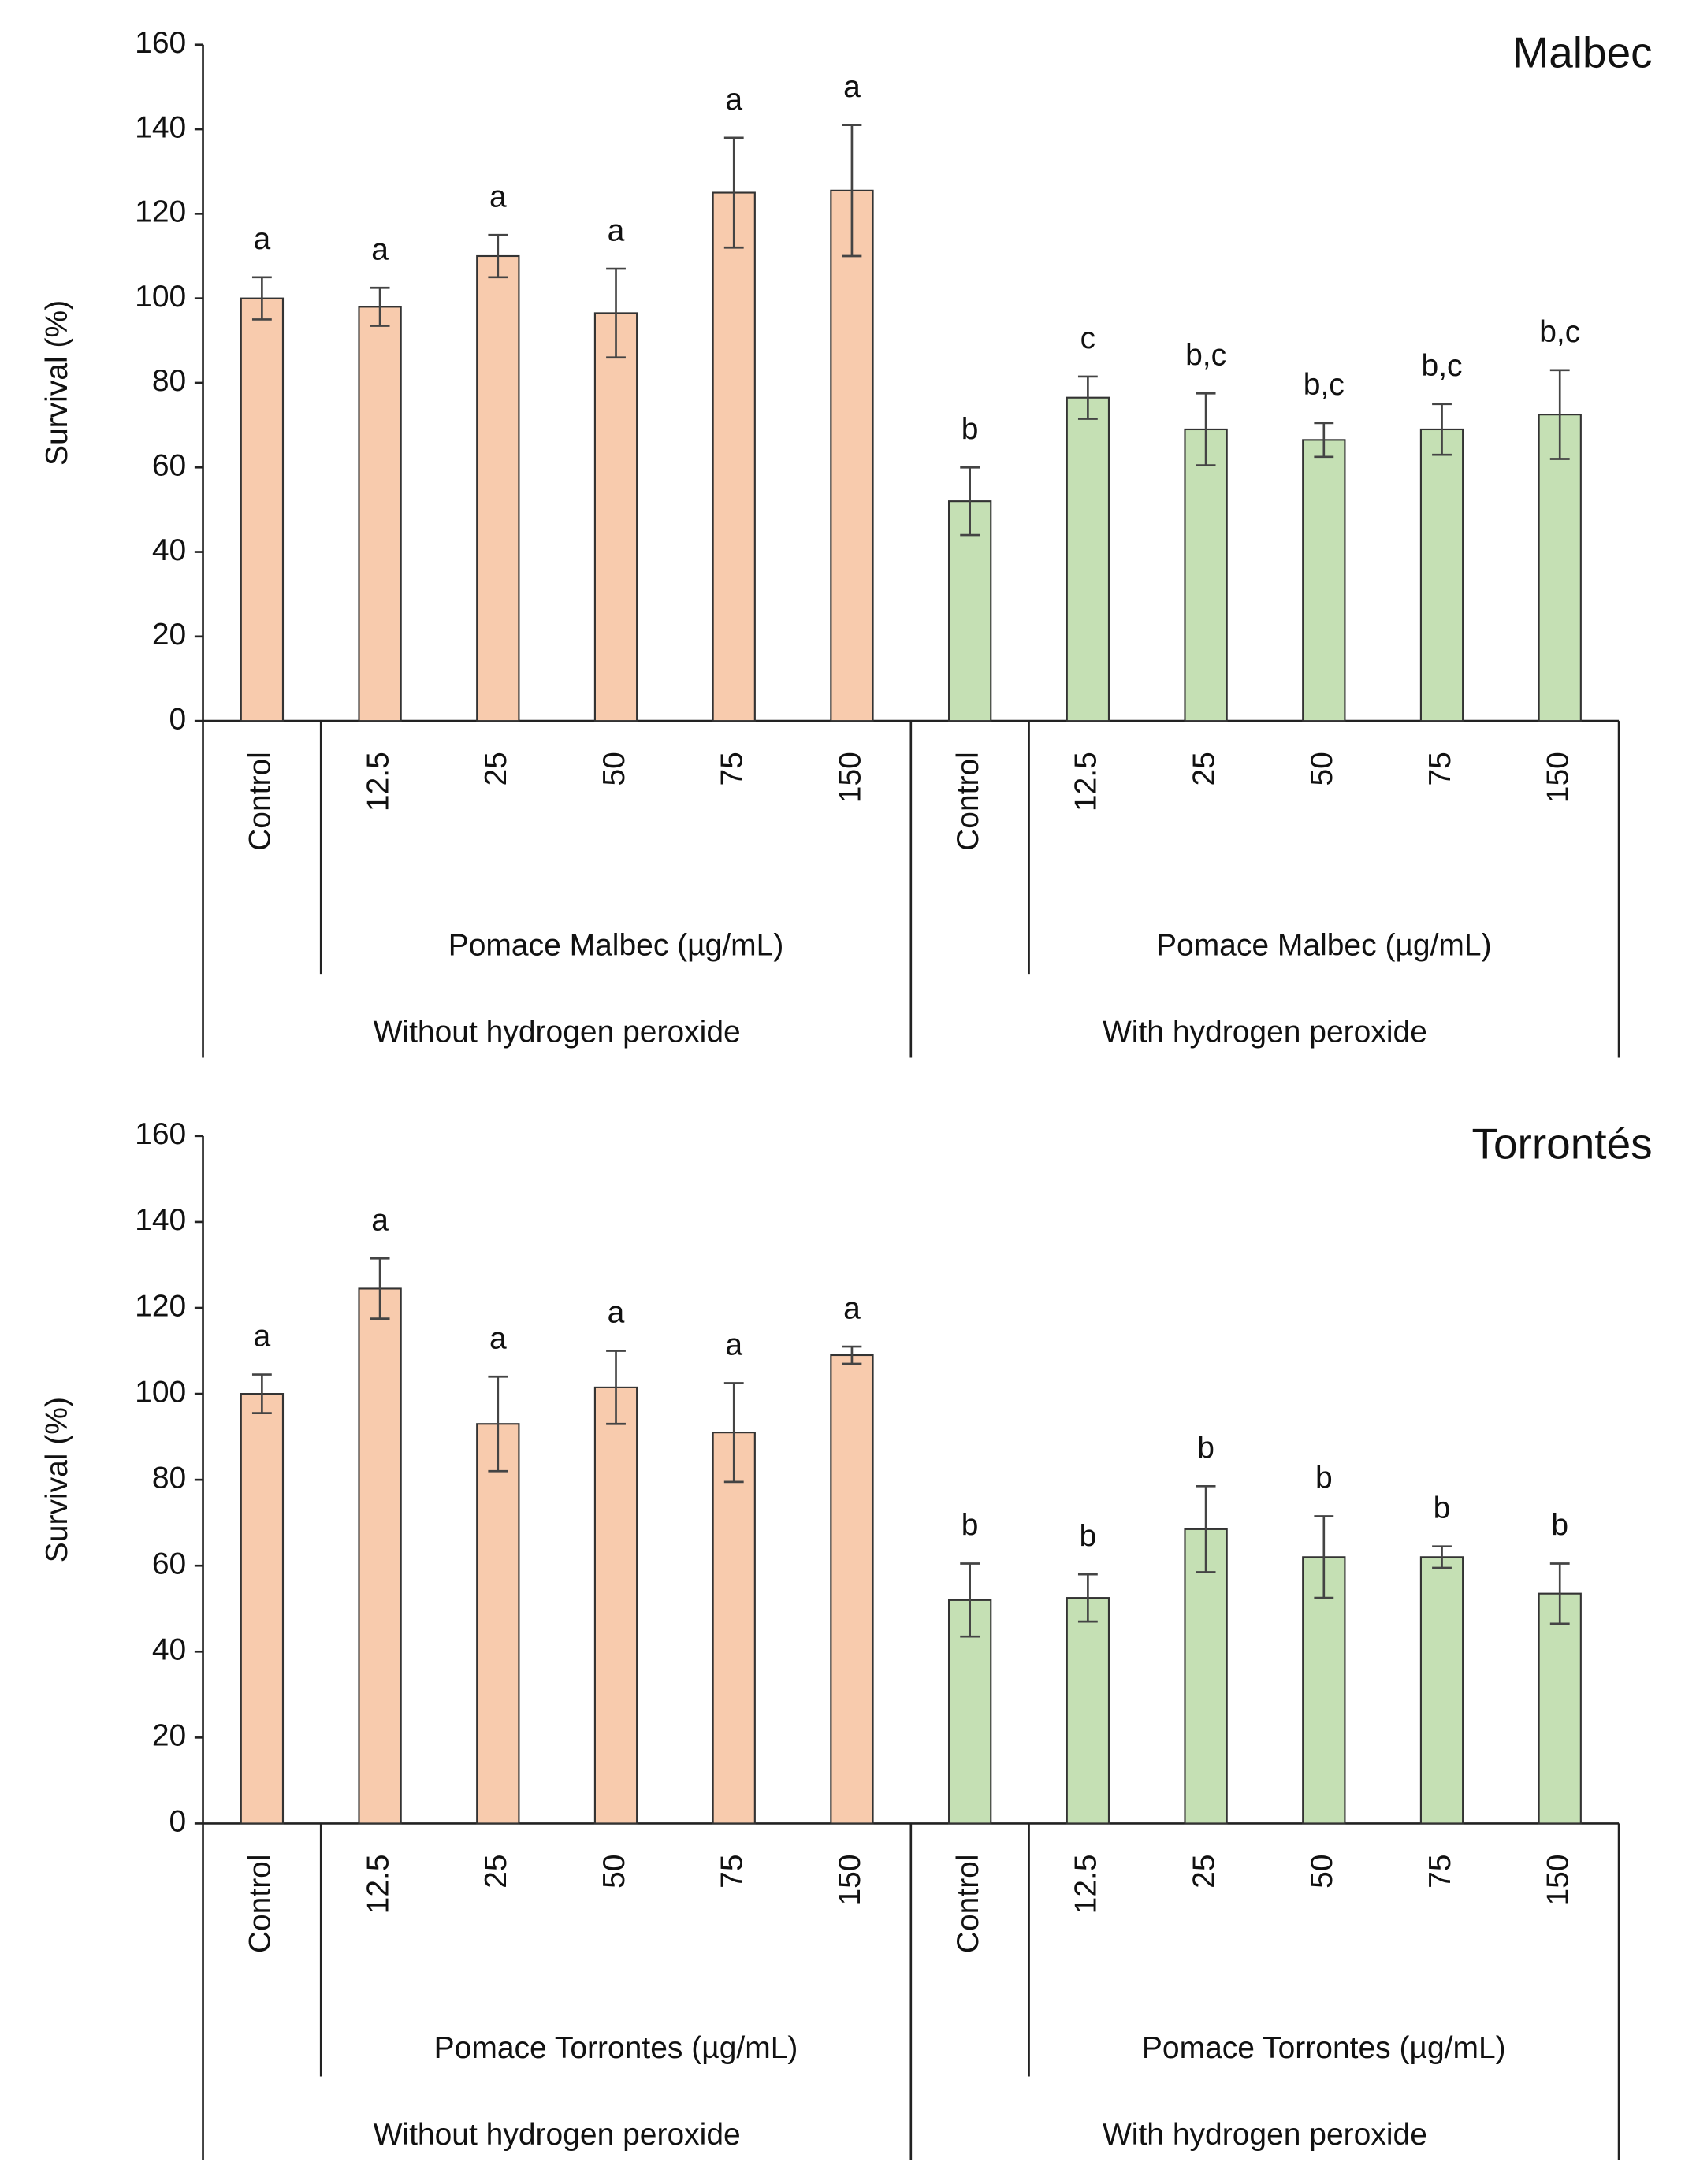 Image resolution: width=1696 pixels, height=2184 pixels. Describe the element at coordinates (1562, 1144) in the screenshot. I see `chart-title: Torrontés` at that location.